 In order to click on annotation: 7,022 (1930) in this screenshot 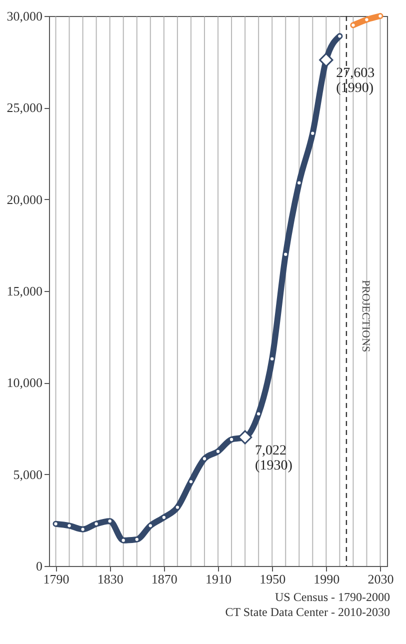, I will do `click(274, 458)`.